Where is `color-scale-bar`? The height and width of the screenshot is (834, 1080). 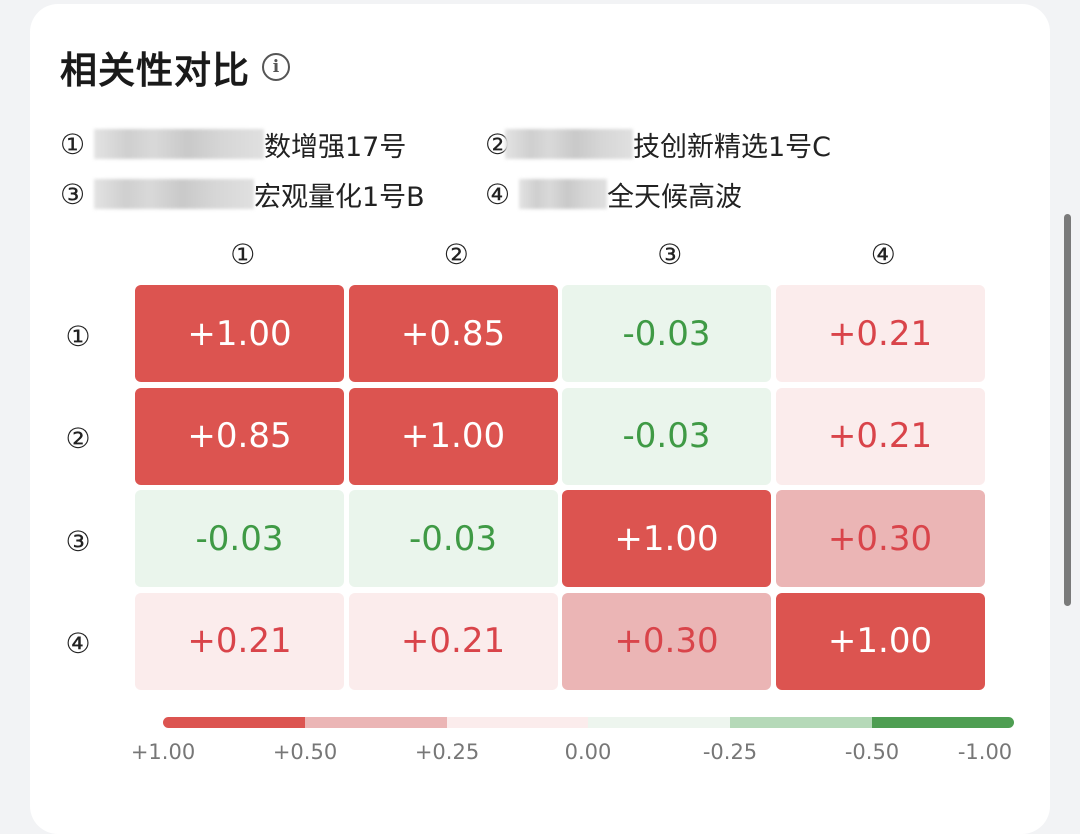 color-scale-bar is located at coordinates (588, 722).